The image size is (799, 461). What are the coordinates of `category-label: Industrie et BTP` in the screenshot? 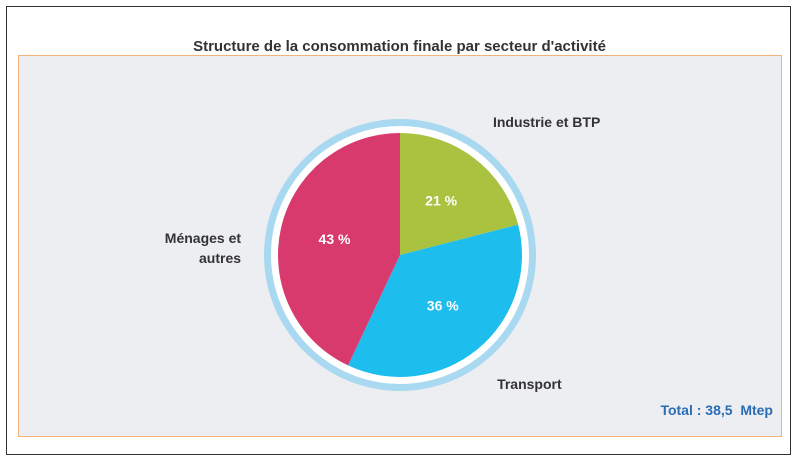 It's located at (546, 122).